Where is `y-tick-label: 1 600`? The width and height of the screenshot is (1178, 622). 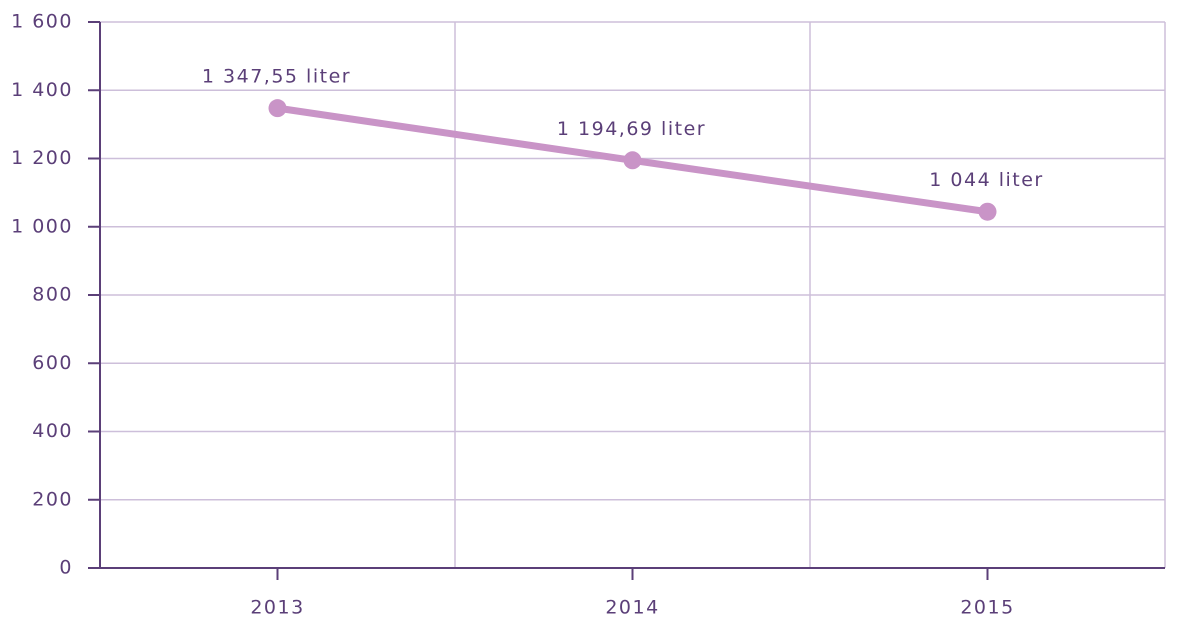 y-tick-label: 1 600 is located at coordinates (42, 22).